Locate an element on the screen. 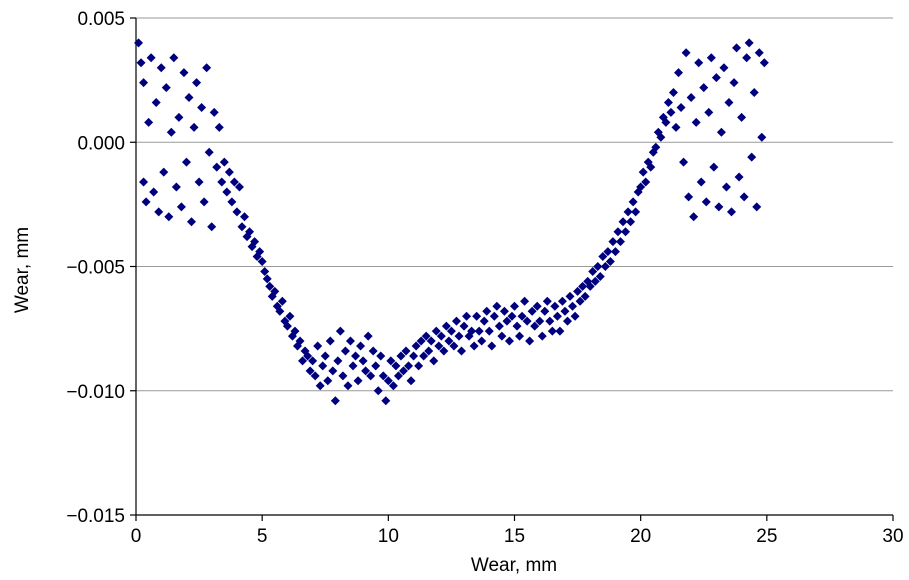  x-tick-label-5: 25 is located at coordinates (766, 536).